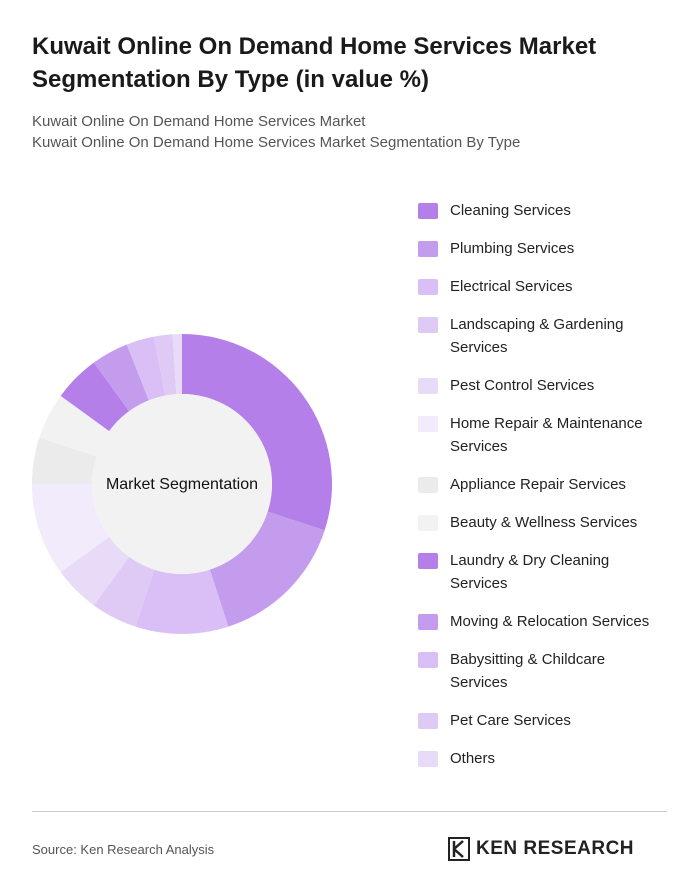  Describe the element at coordinates (349, 811) in the screenshot. I see `divider` at that location.